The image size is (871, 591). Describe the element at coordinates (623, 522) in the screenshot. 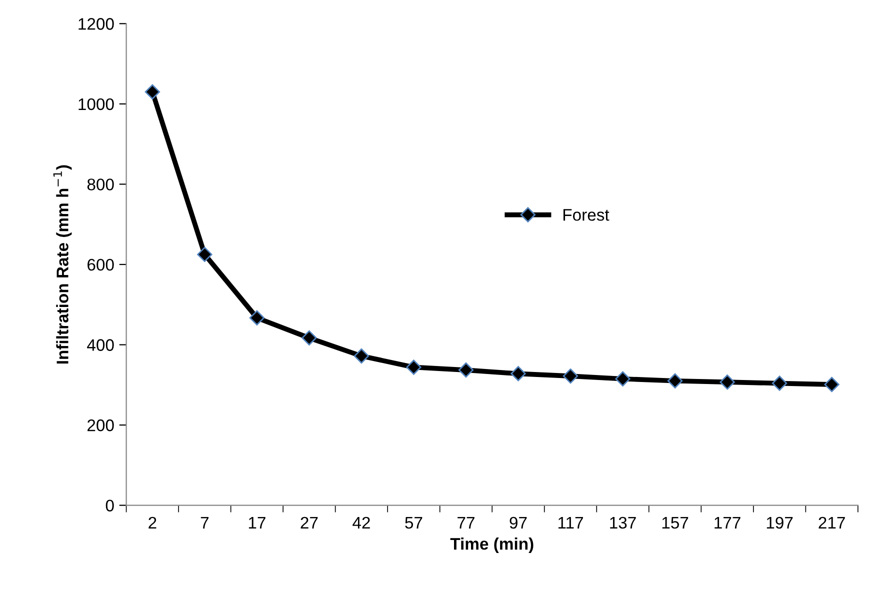

I see `x-tick-label: 137` at that location.